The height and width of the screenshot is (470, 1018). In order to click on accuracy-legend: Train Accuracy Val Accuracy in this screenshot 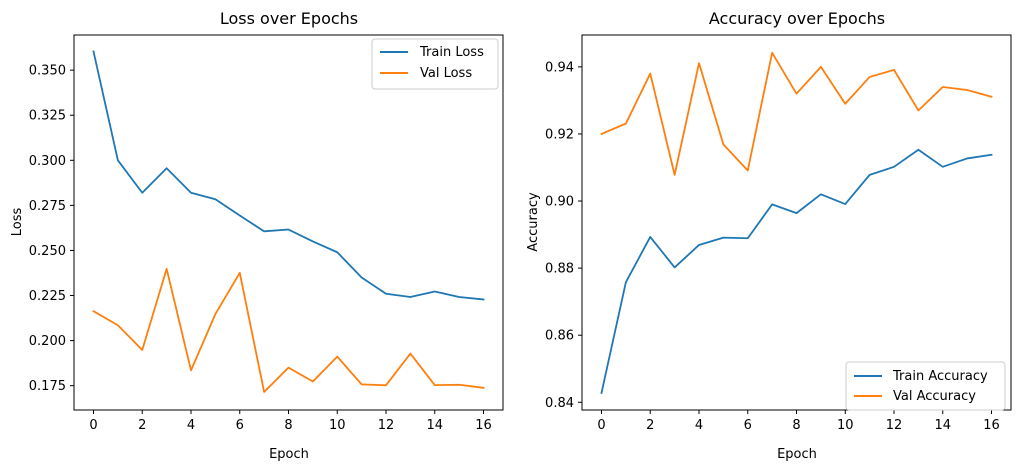, I will do `click(925, 386)`.